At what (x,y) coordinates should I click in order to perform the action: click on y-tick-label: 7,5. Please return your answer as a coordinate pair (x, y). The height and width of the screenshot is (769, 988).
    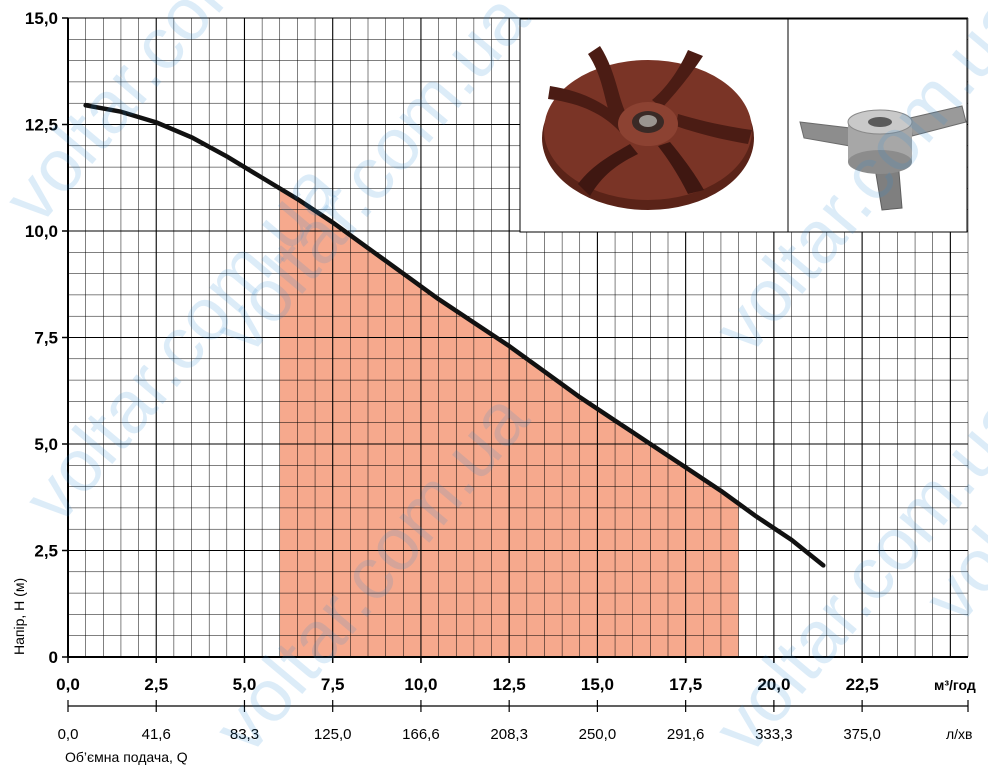
    Looking at the image, I should click on (46, 338).